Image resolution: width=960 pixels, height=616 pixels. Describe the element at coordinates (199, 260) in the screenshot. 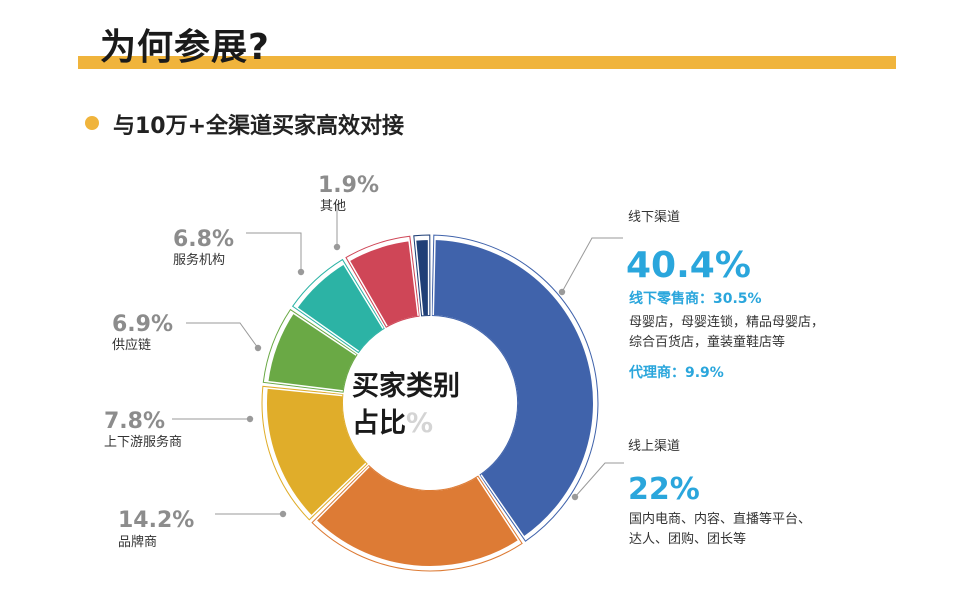

I see `cat-label-service-org: 服务机构` at that location.